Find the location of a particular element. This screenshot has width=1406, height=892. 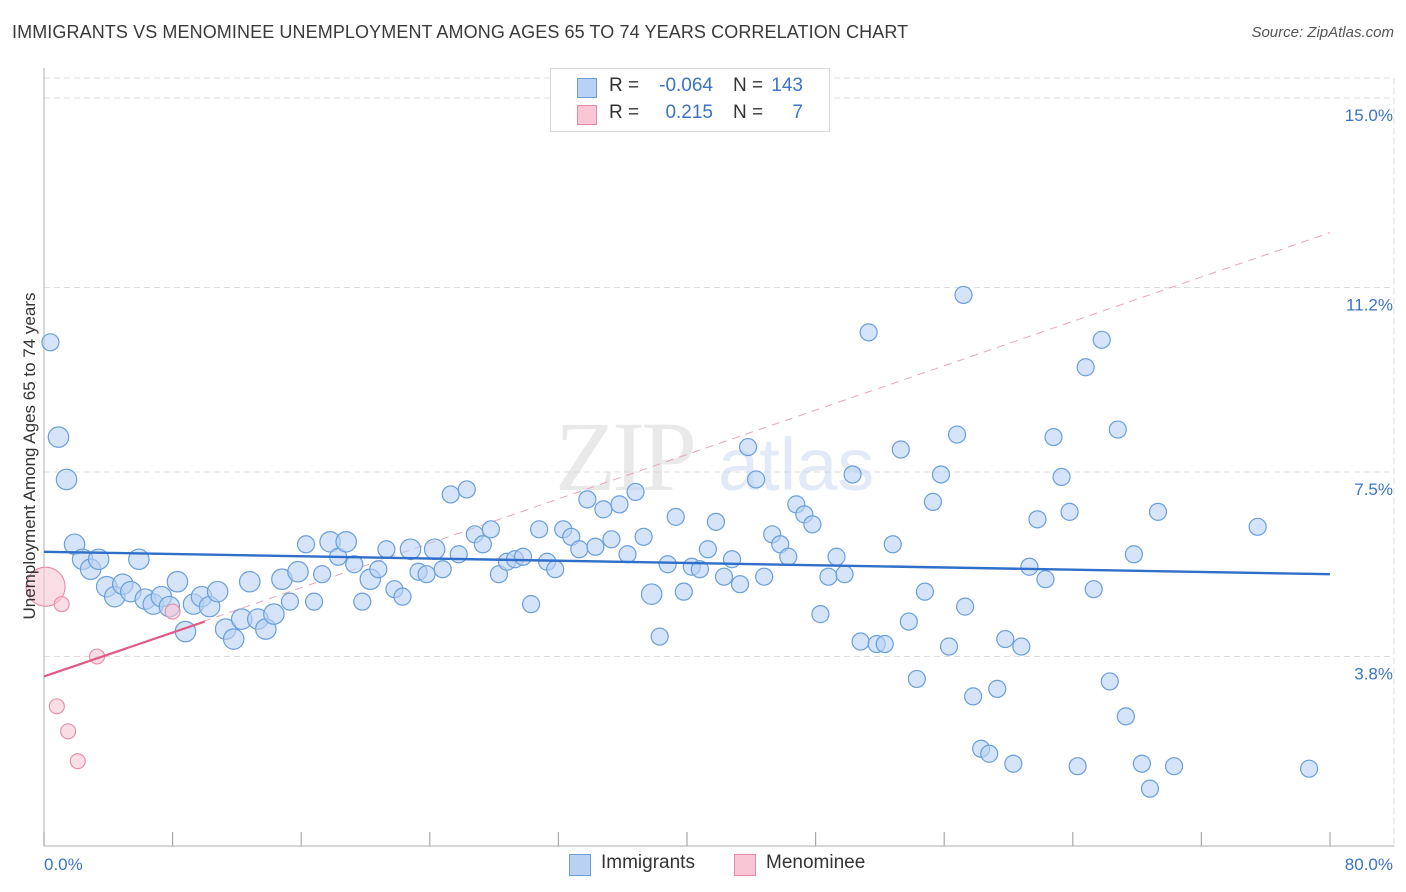

series-legend: Immigrants Menominee is located at coordinates (703, 865).